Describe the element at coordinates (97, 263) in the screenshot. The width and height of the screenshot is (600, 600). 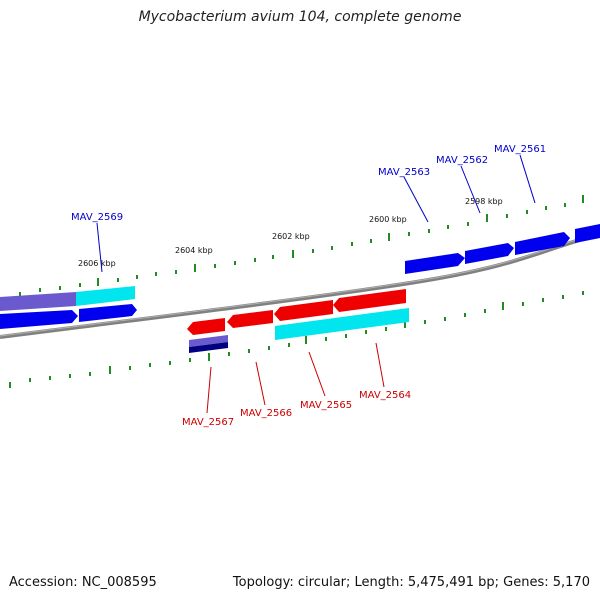
I see `scale-label: 2606 kbp` at that location.